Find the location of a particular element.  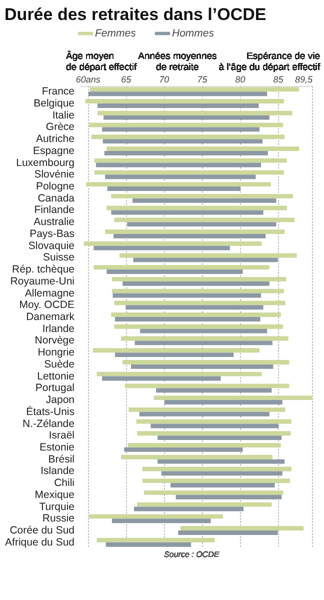

y-tick-label: Mexique is located at coordinates (54, 494).